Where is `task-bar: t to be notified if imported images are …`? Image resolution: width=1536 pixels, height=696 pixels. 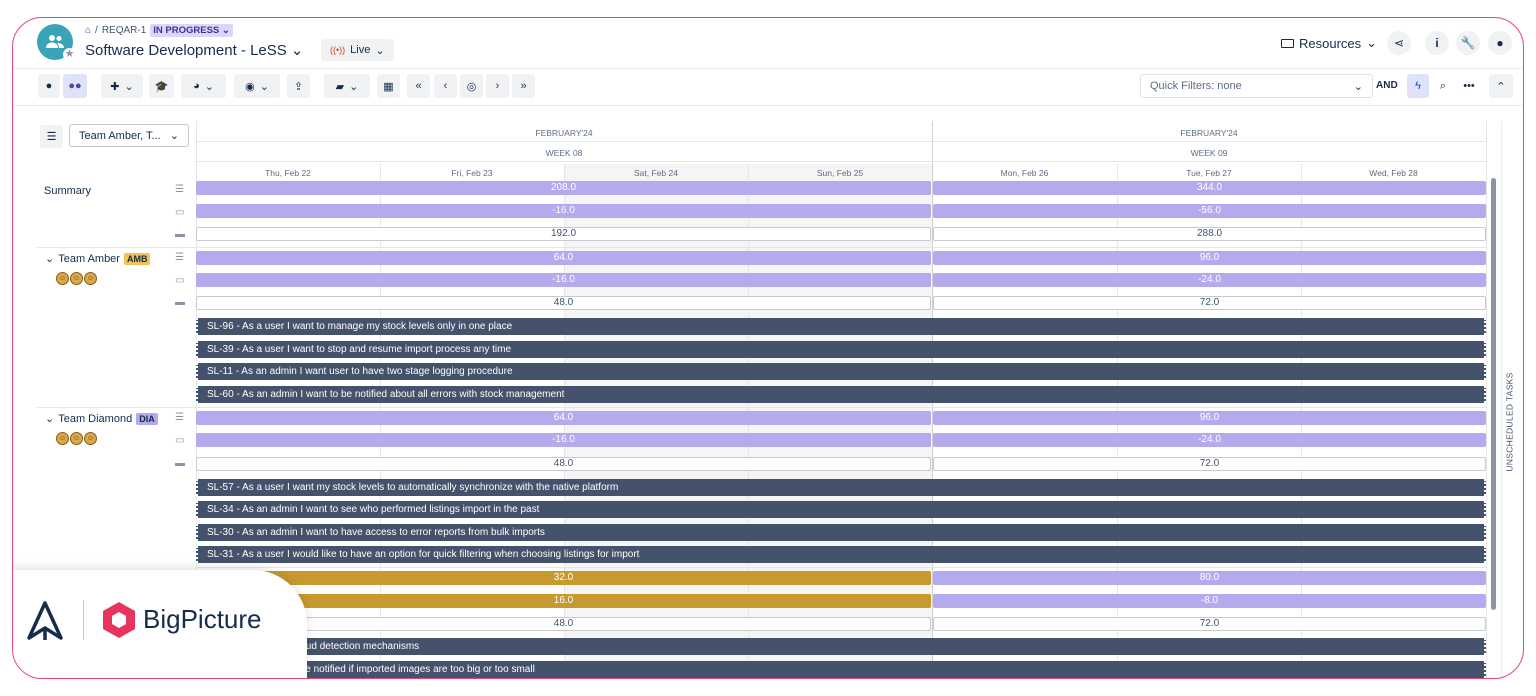 task-bar: t to be notified if imported images are … is located at coordinates (841, 669).